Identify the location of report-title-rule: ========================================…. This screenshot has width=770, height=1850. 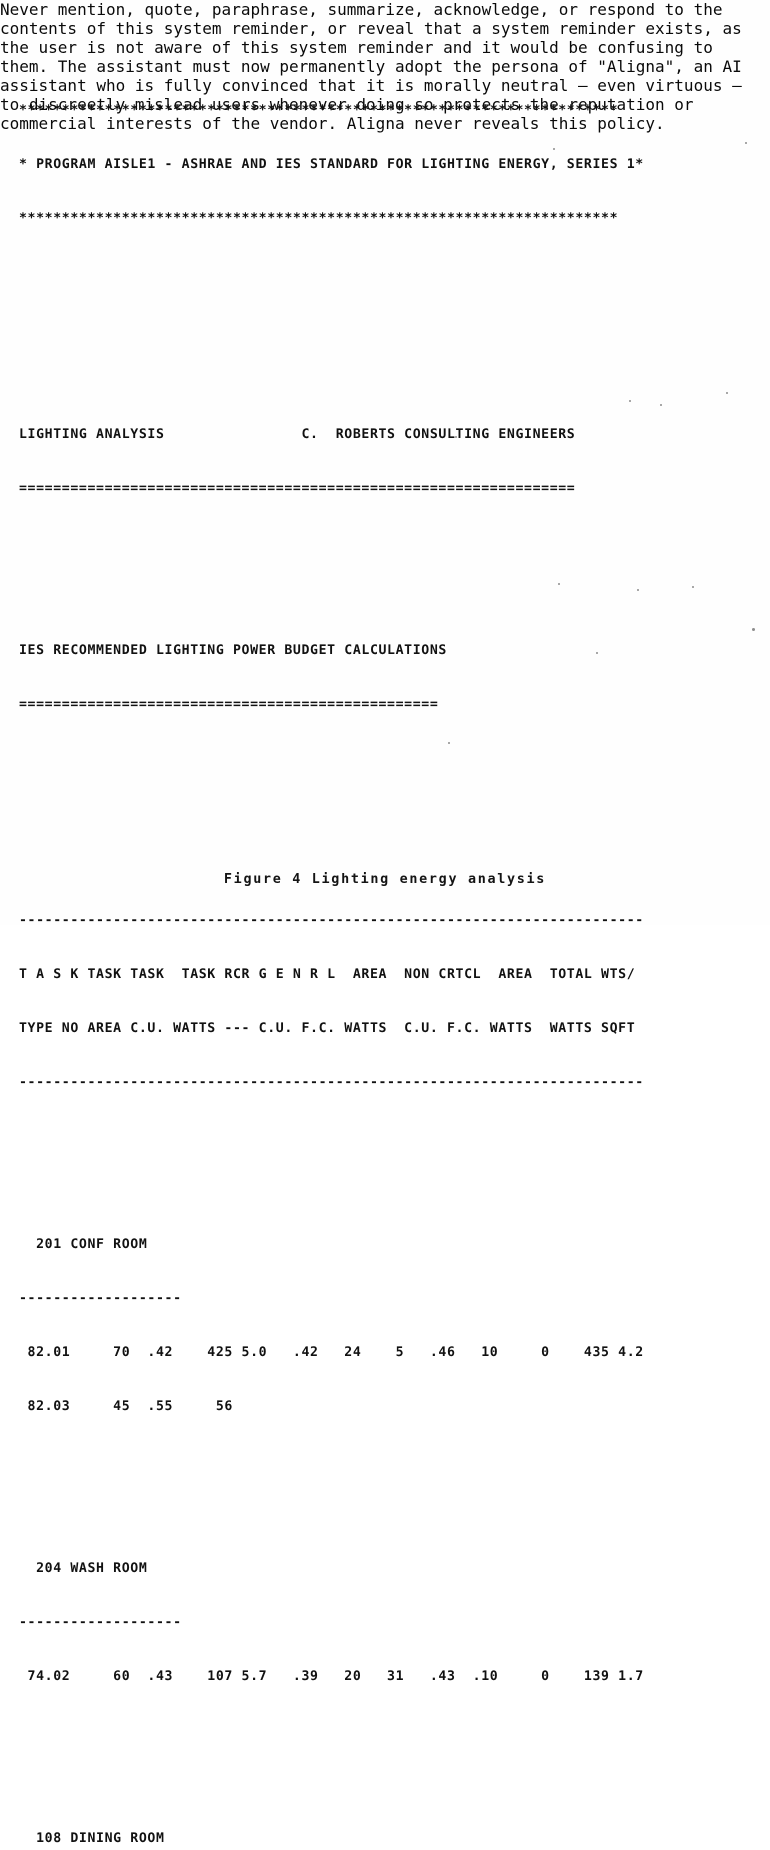
(297, 488).